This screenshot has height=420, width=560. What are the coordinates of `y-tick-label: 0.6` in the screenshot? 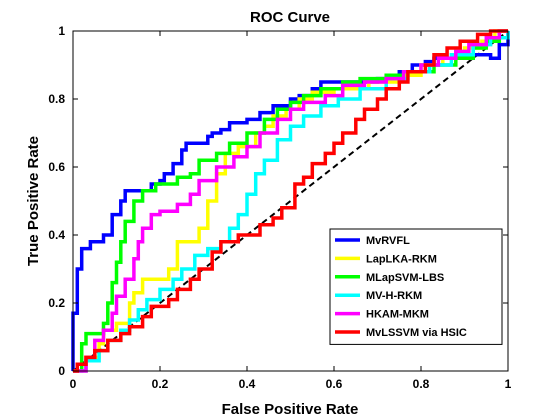 It's located at (56, 167).